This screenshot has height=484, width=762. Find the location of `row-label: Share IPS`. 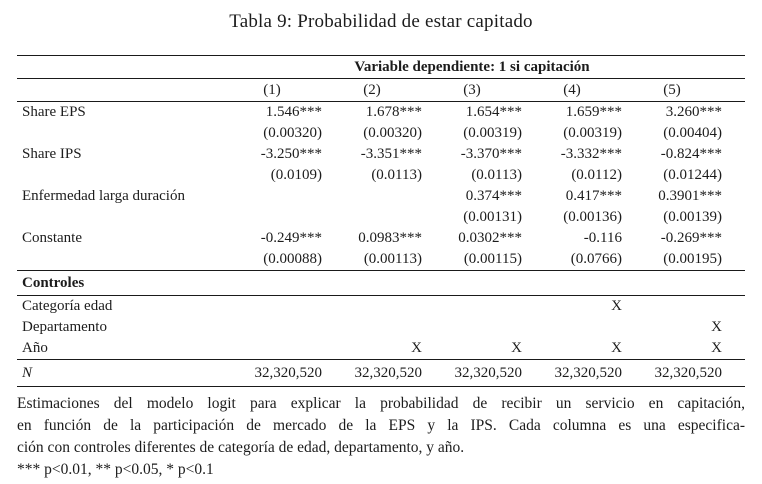

row-label: Share IPS is located at coordinates (52, 154).